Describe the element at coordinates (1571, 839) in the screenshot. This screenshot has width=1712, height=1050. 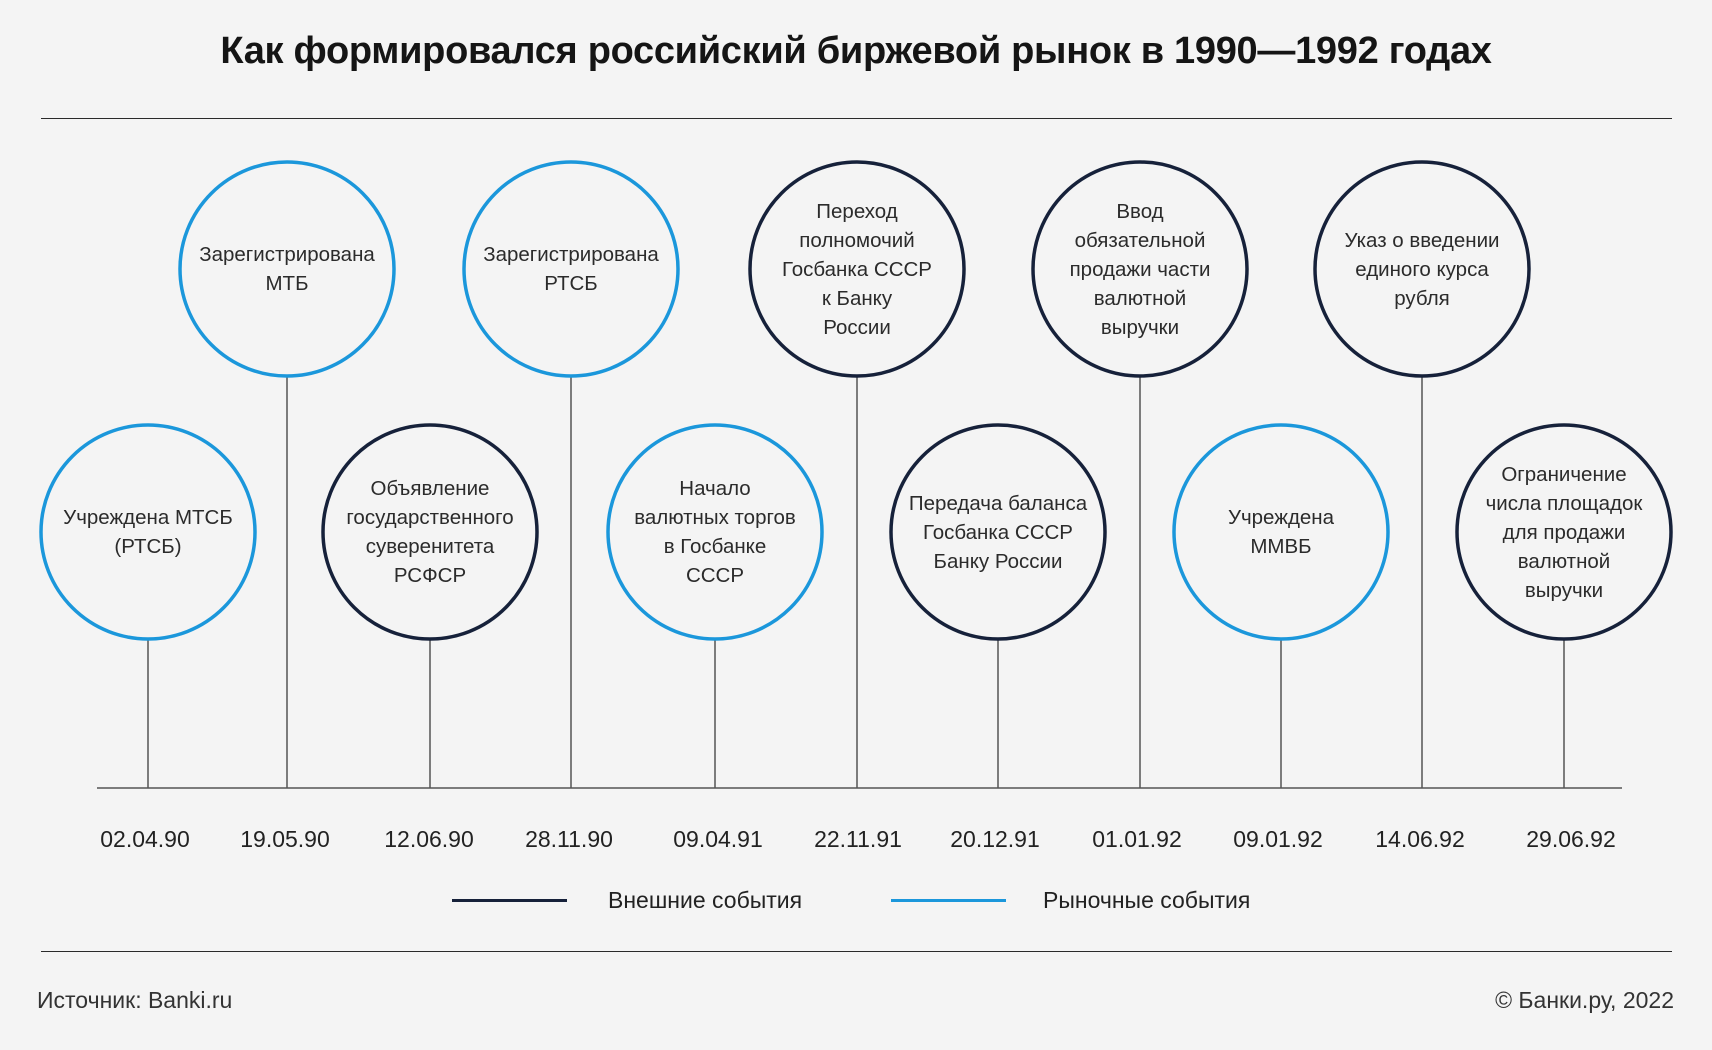
I see `event-date: 29.06.92` at that location.